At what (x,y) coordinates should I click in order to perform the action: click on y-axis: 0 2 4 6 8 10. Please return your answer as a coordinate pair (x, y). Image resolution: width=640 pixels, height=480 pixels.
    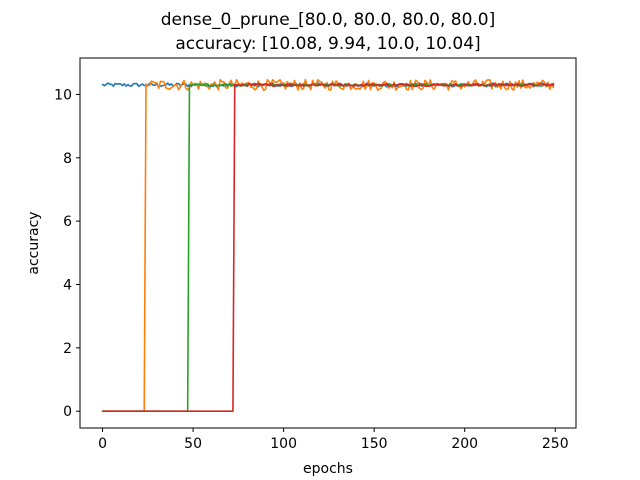
    Looking at the image, I should click on (67, 253).